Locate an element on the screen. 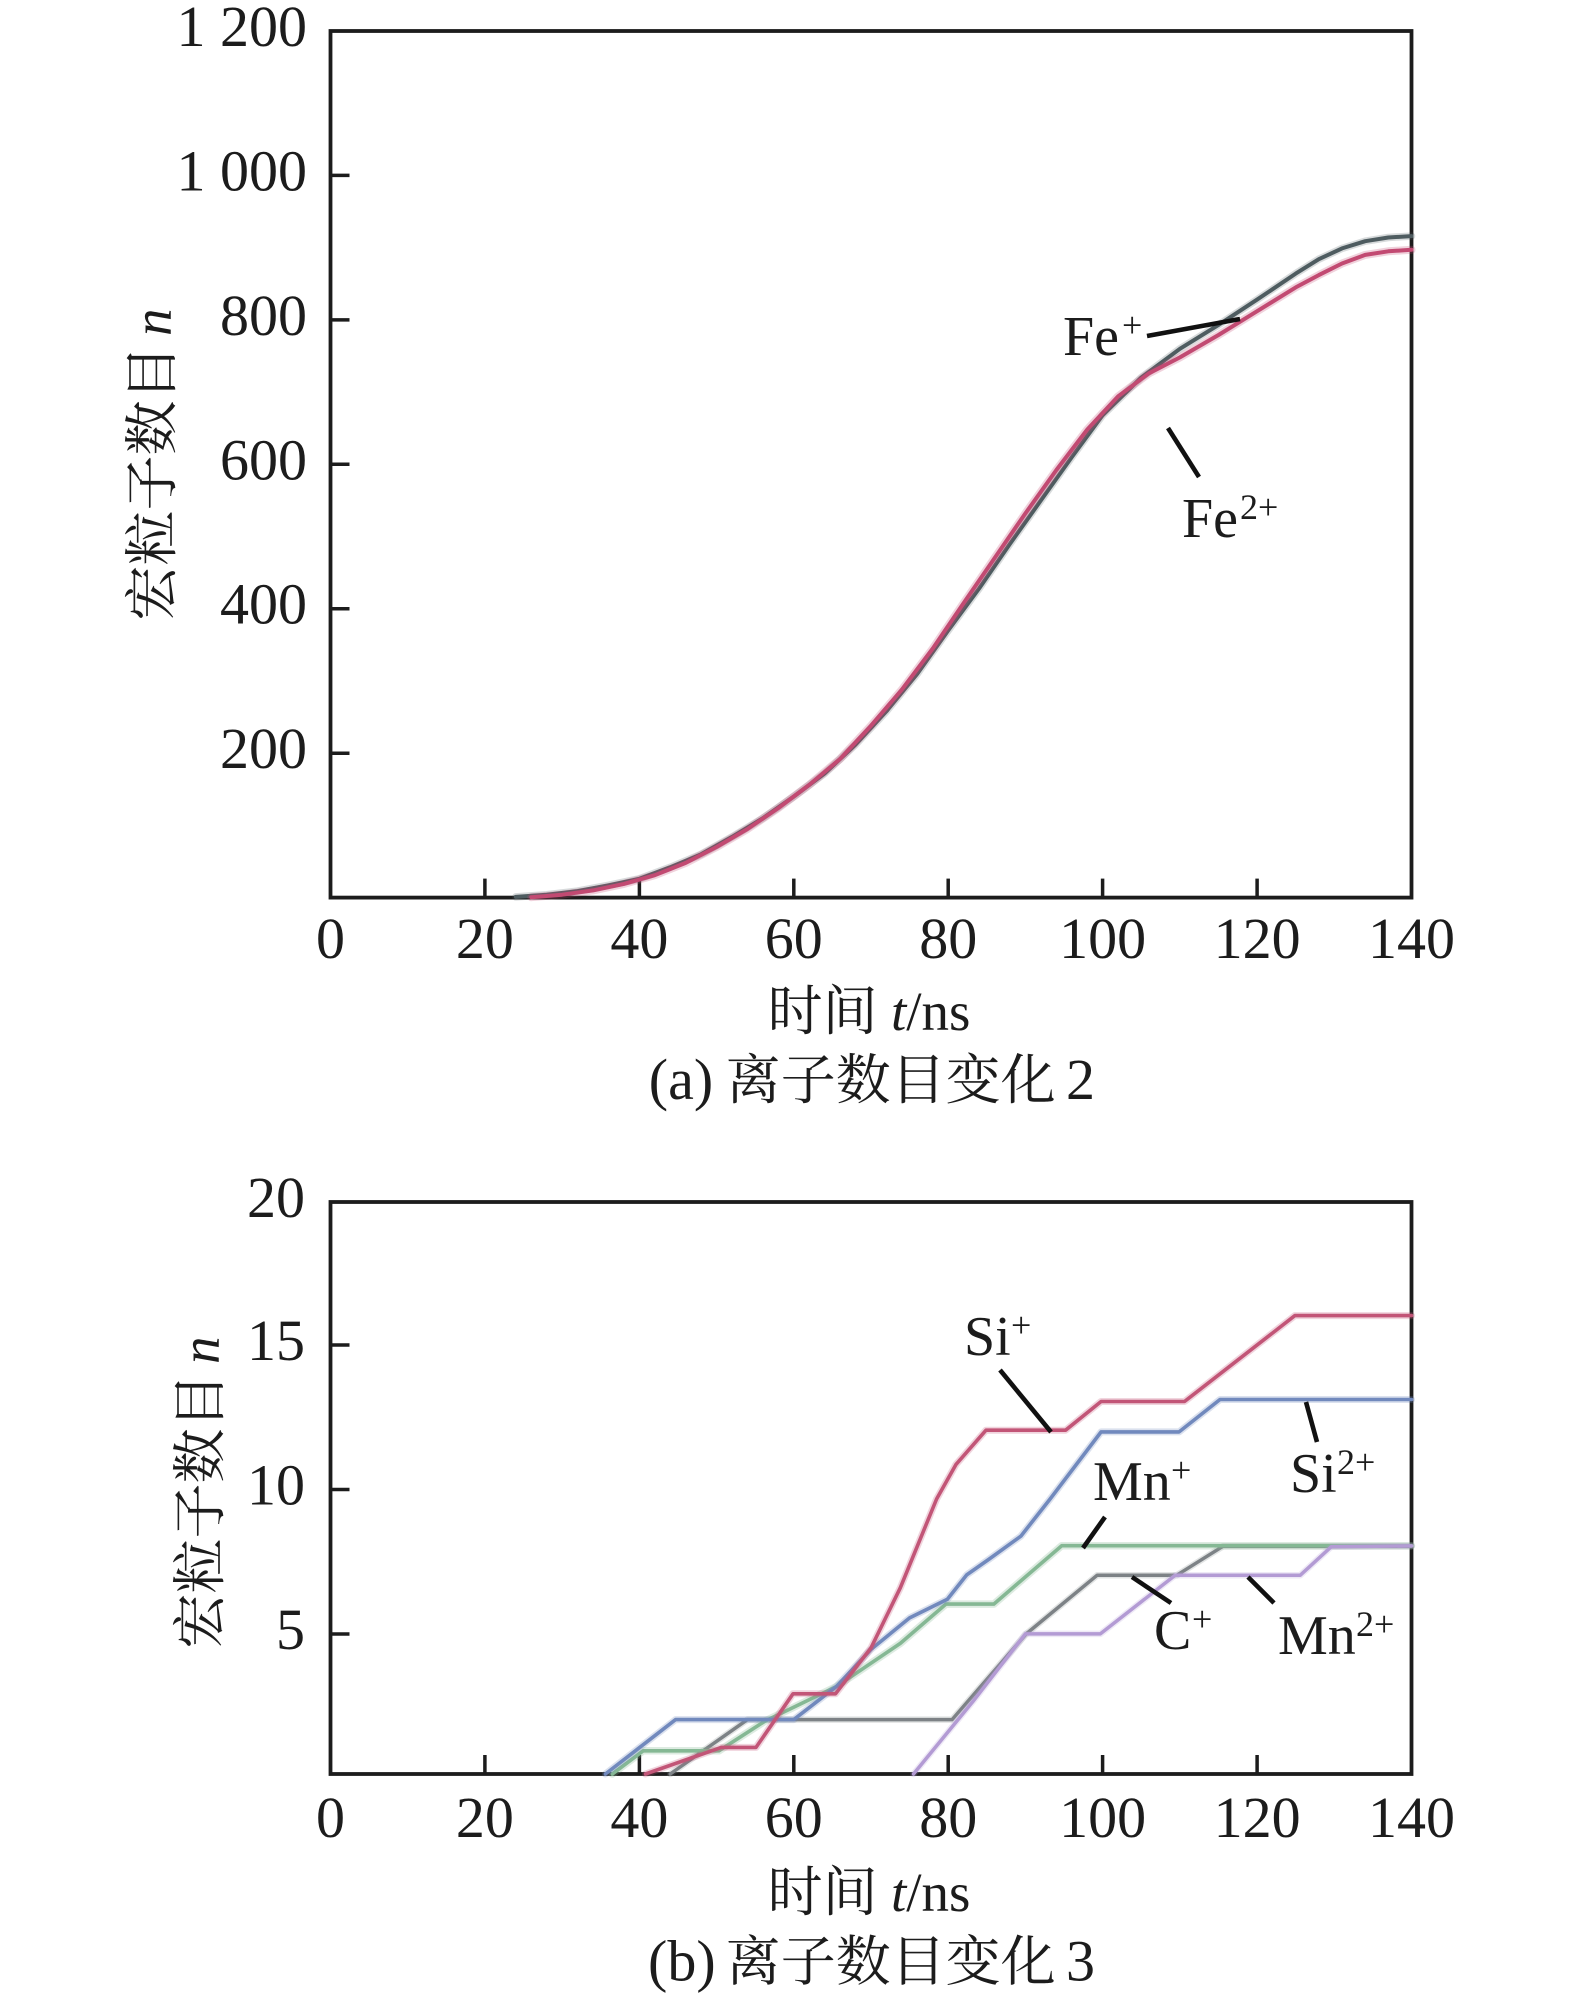  svg-text: 10 is located at coordinates (276, 1485).